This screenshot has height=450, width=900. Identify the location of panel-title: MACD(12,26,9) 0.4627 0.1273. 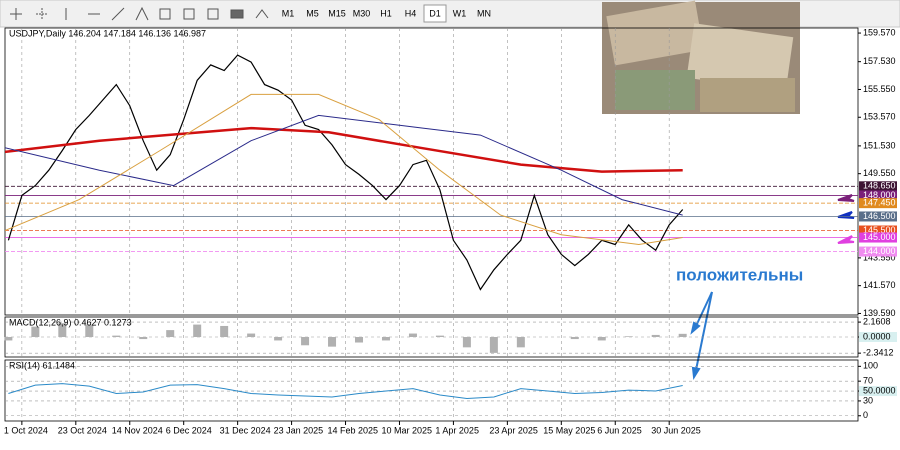
(70, 322).